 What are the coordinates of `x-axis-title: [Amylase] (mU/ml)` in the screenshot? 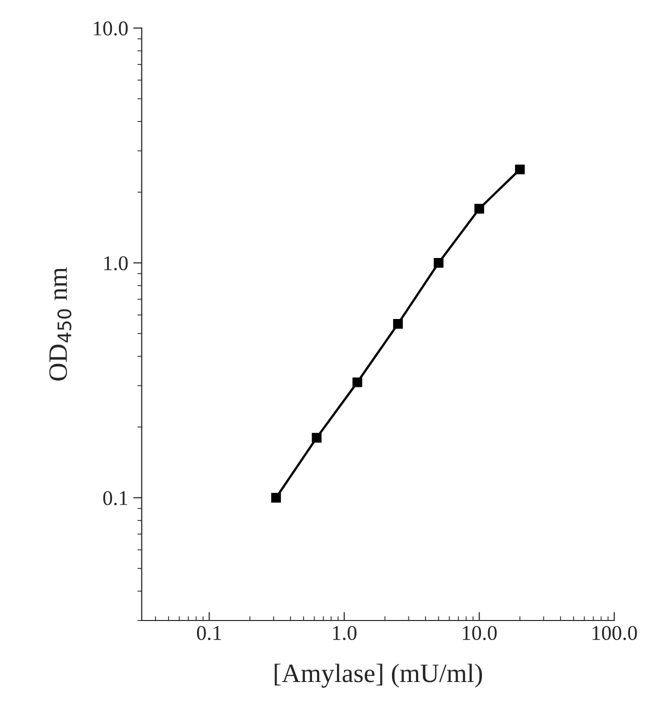 It's located at (378, 676).